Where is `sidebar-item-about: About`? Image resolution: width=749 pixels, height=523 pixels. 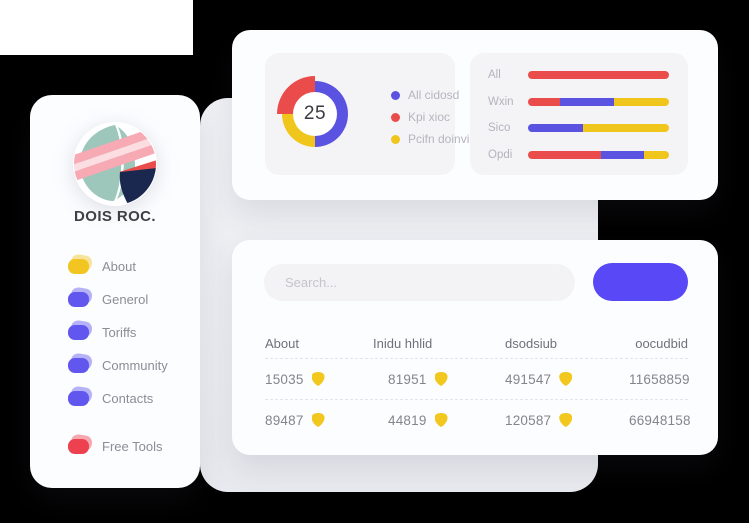
sidebar-item-about: About is located at coordinates (118, 266).